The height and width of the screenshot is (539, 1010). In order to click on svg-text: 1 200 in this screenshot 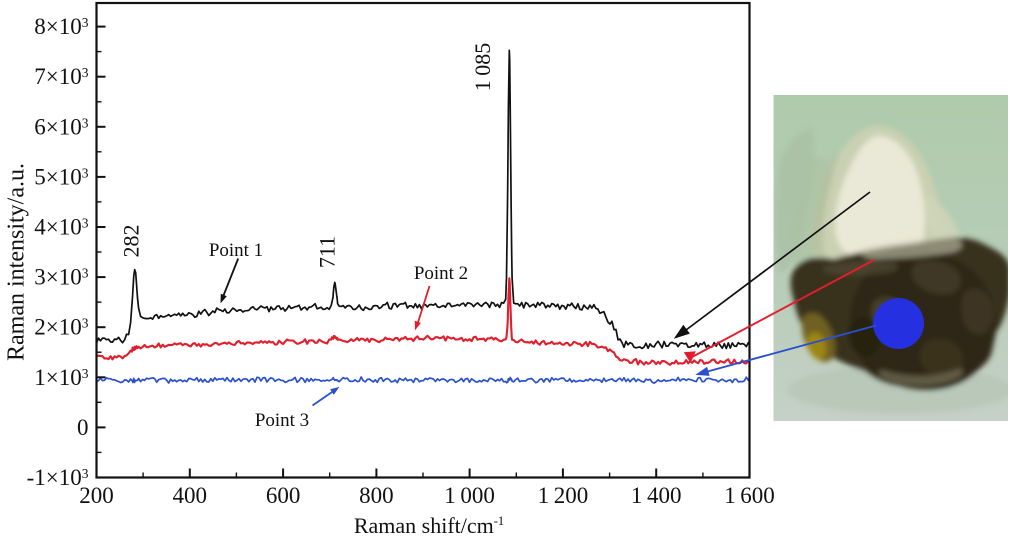, I will do `click(563, 495)`.